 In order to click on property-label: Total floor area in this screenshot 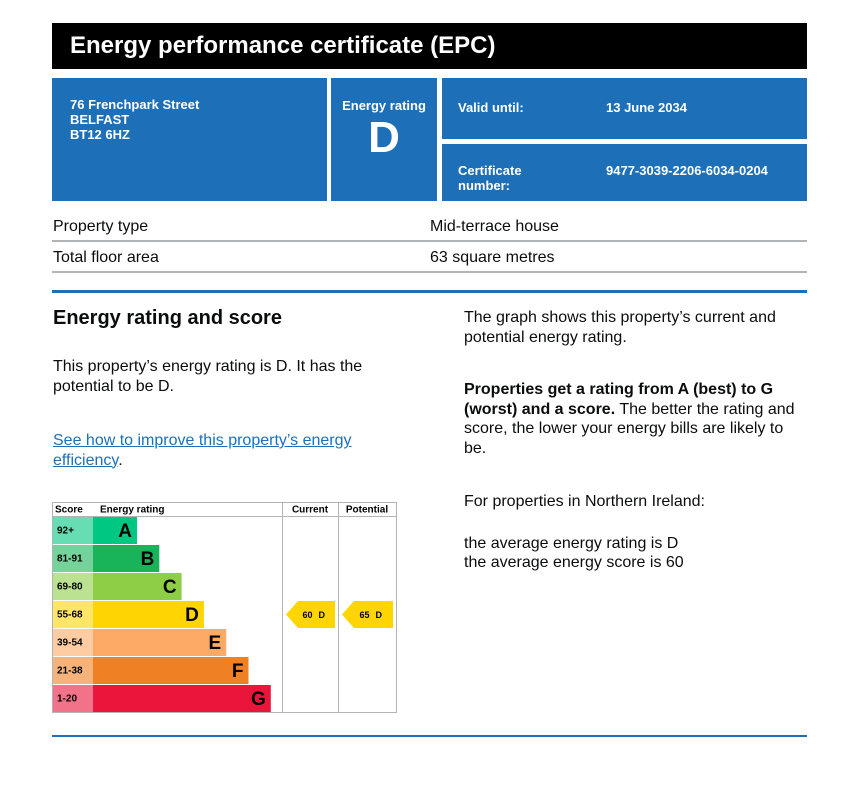, I will do `click(106, 257)`.